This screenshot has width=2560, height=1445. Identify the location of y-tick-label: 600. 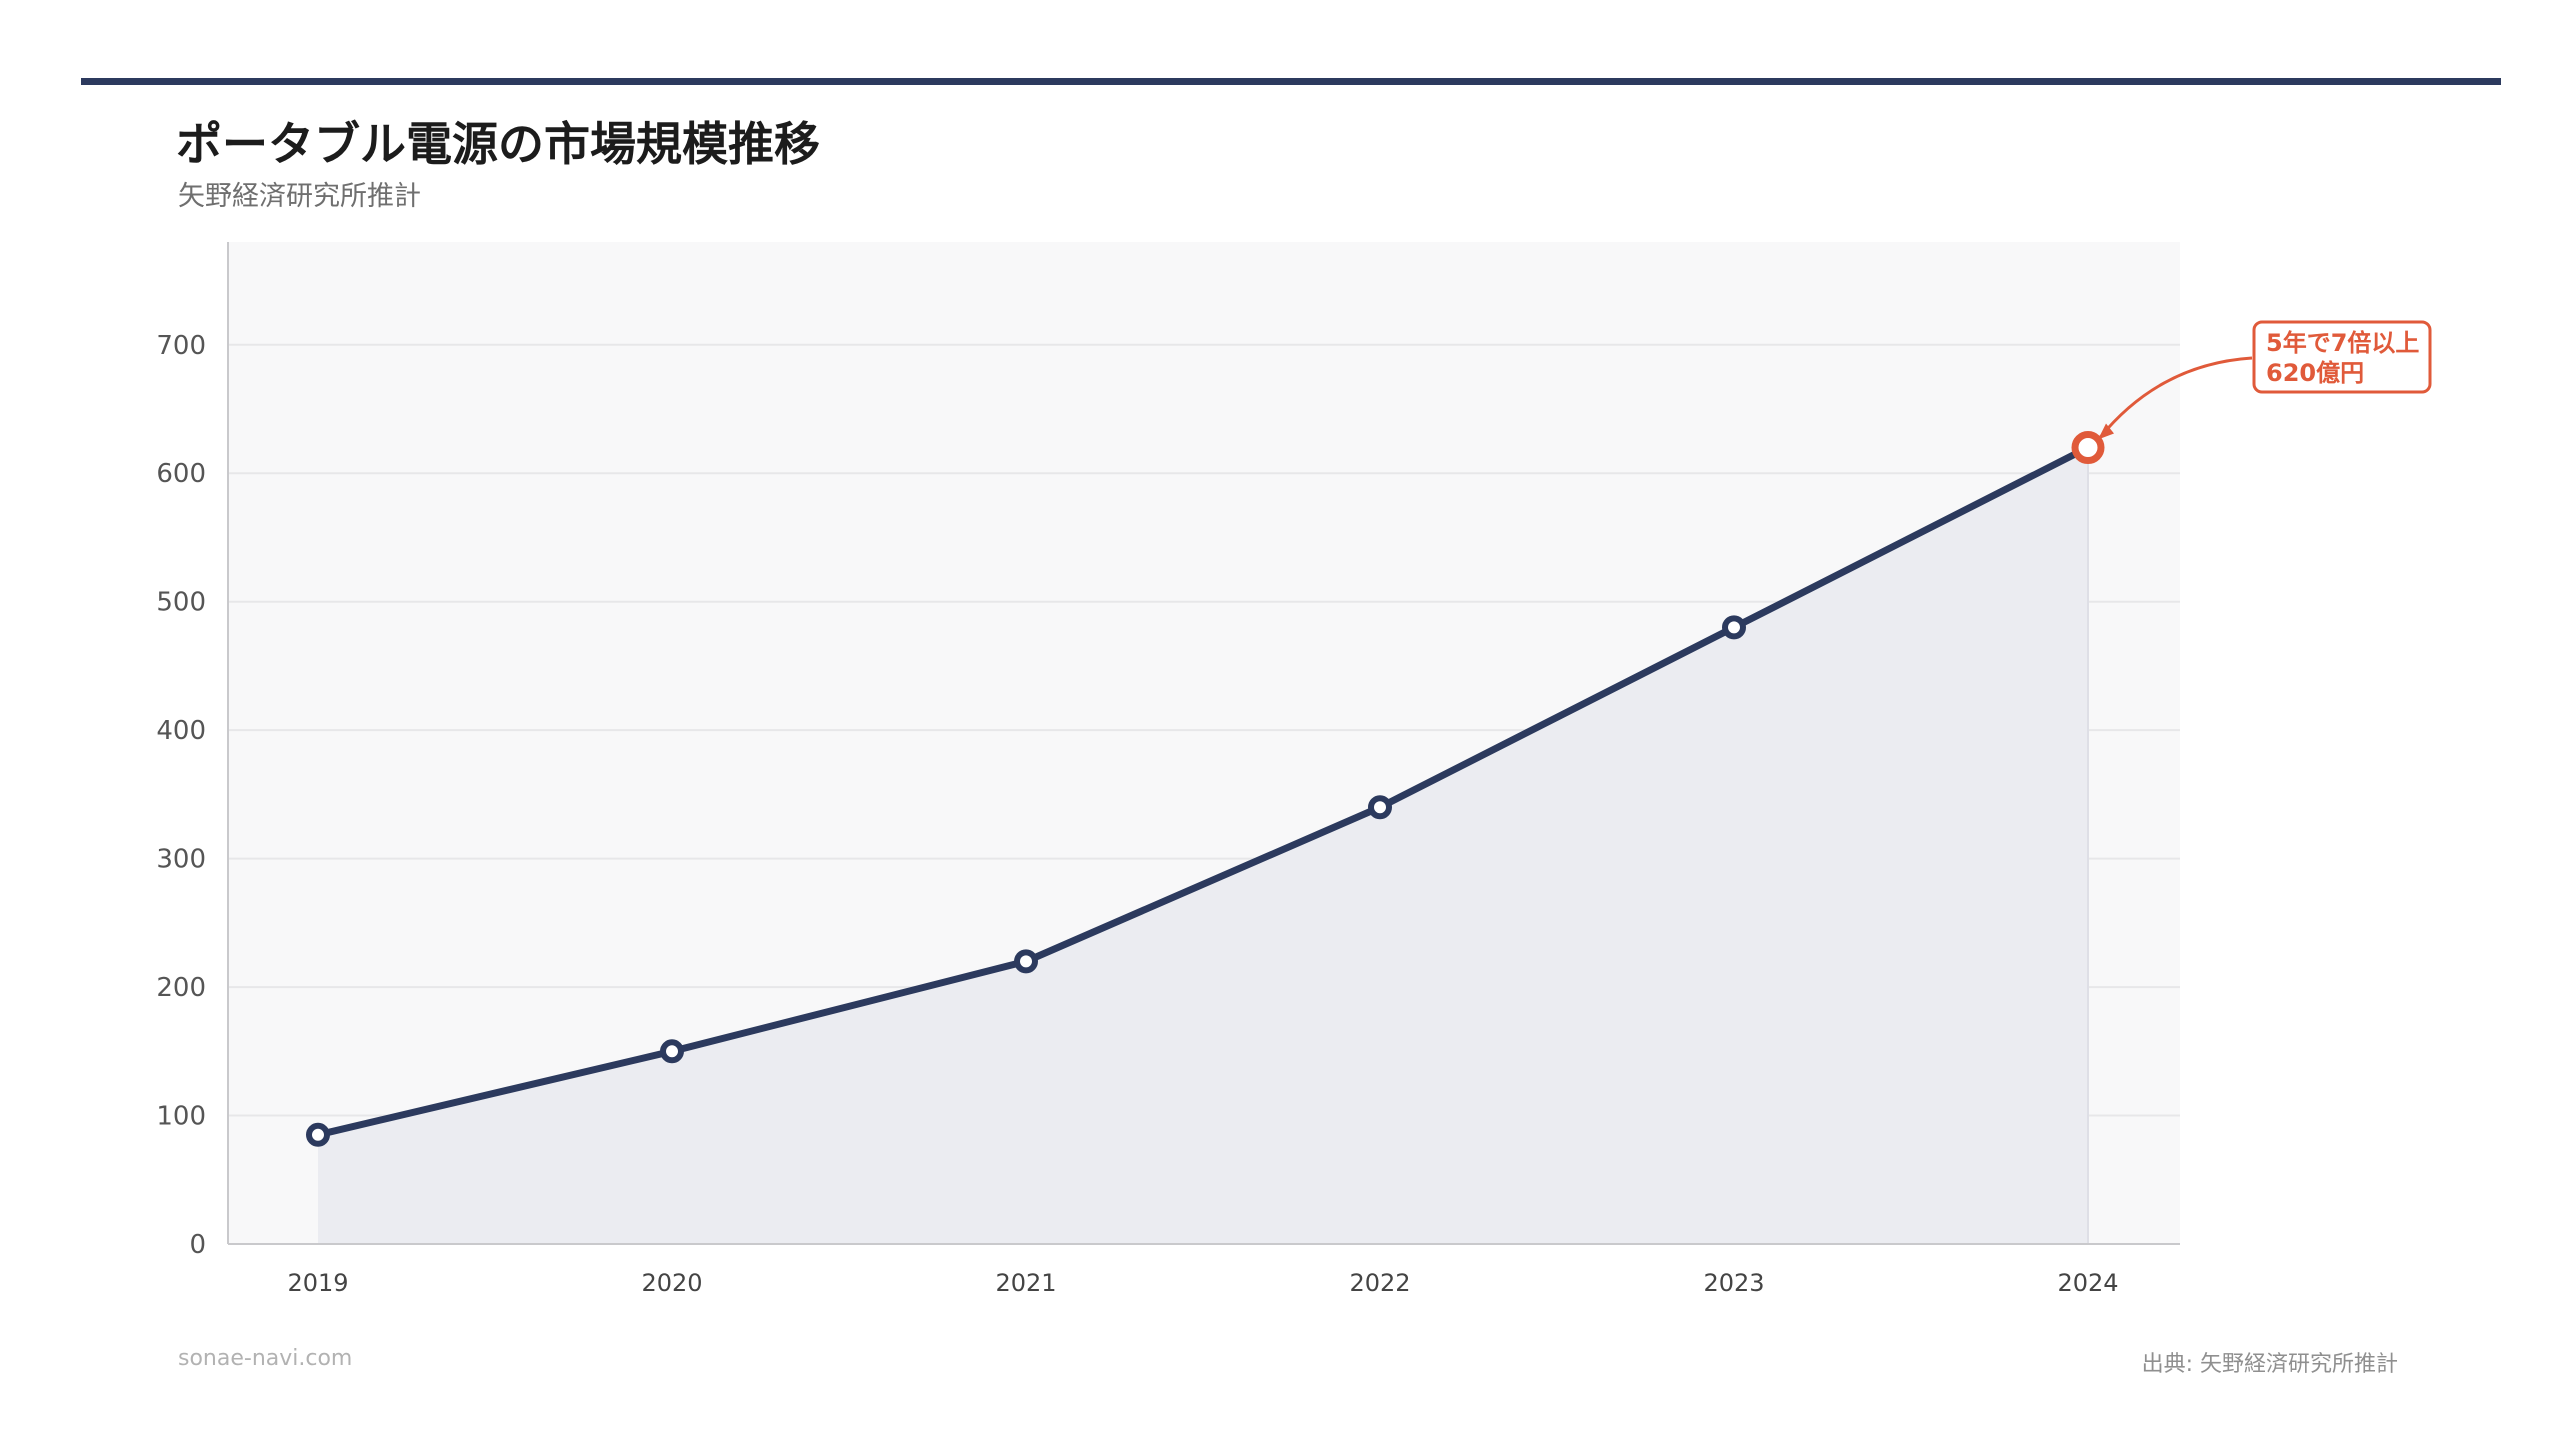
(181, 474).